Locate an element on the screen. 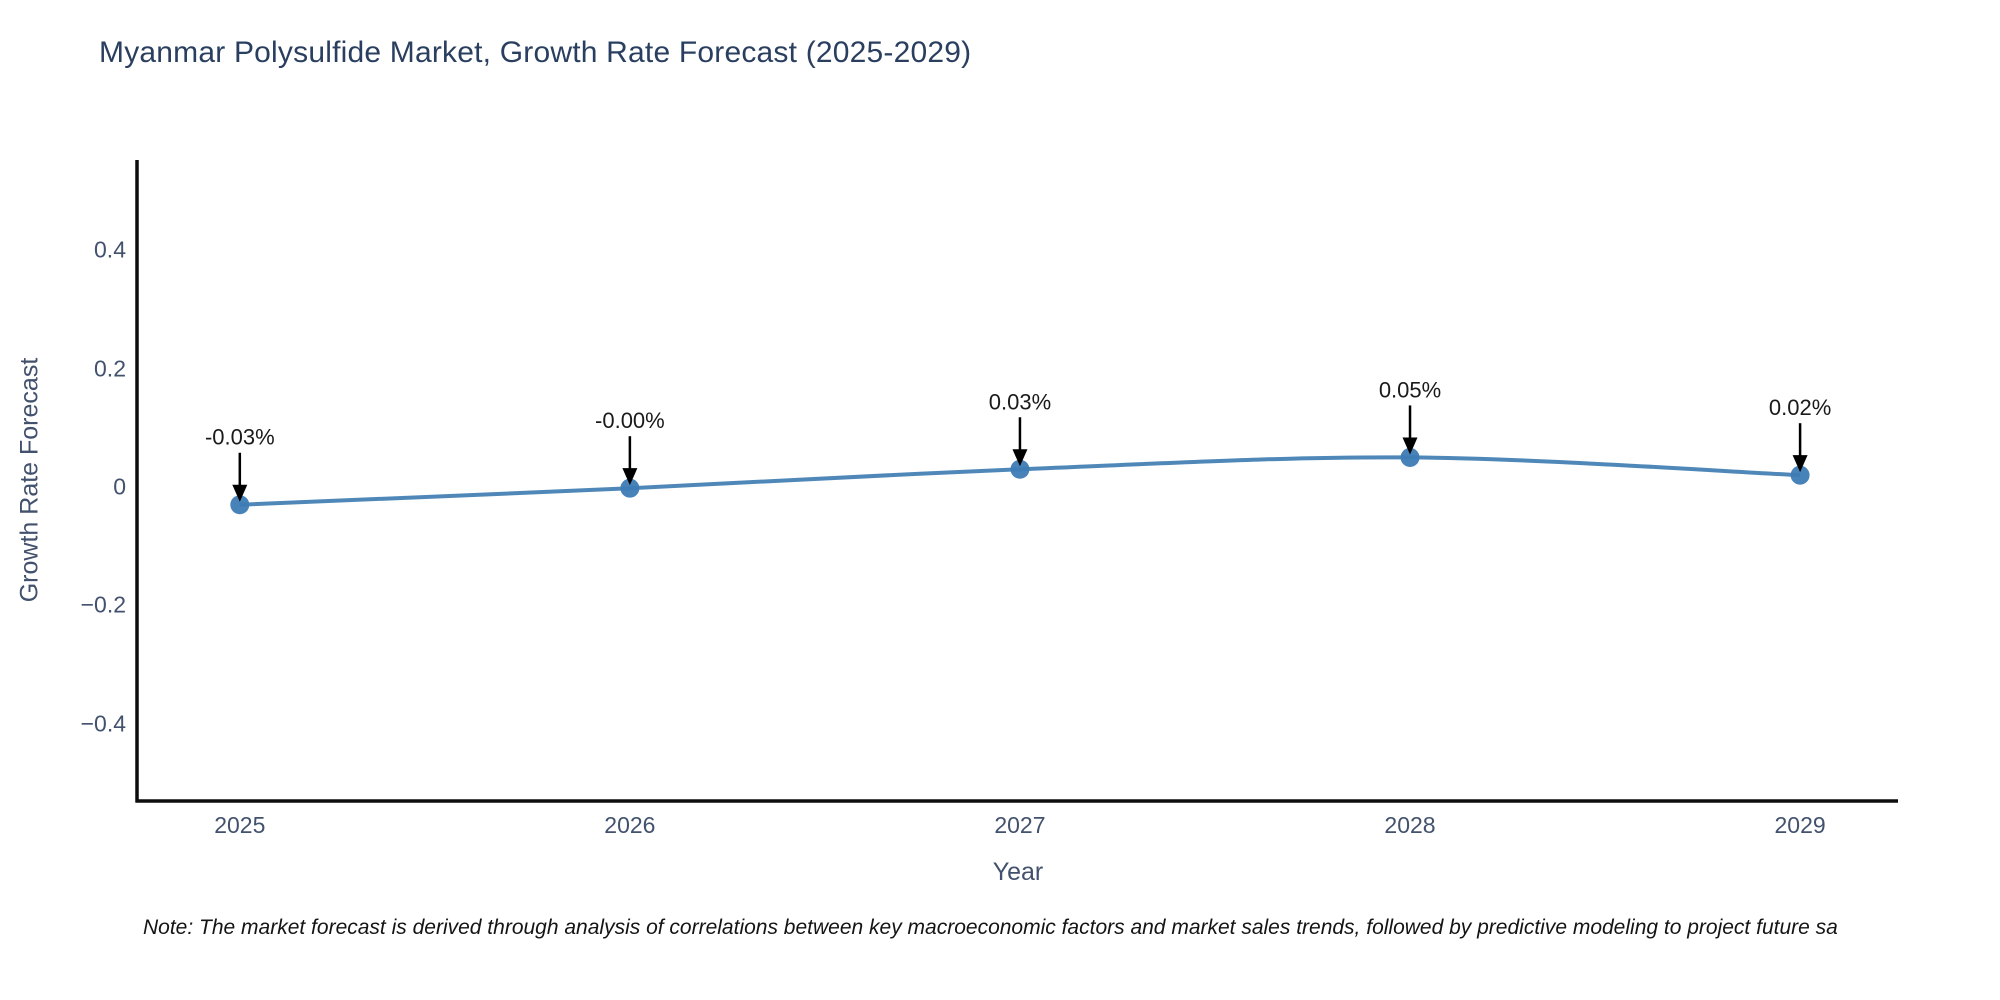 The image size is (2000, 1000). data-point-2028 is located at coordinates (1410, 457).